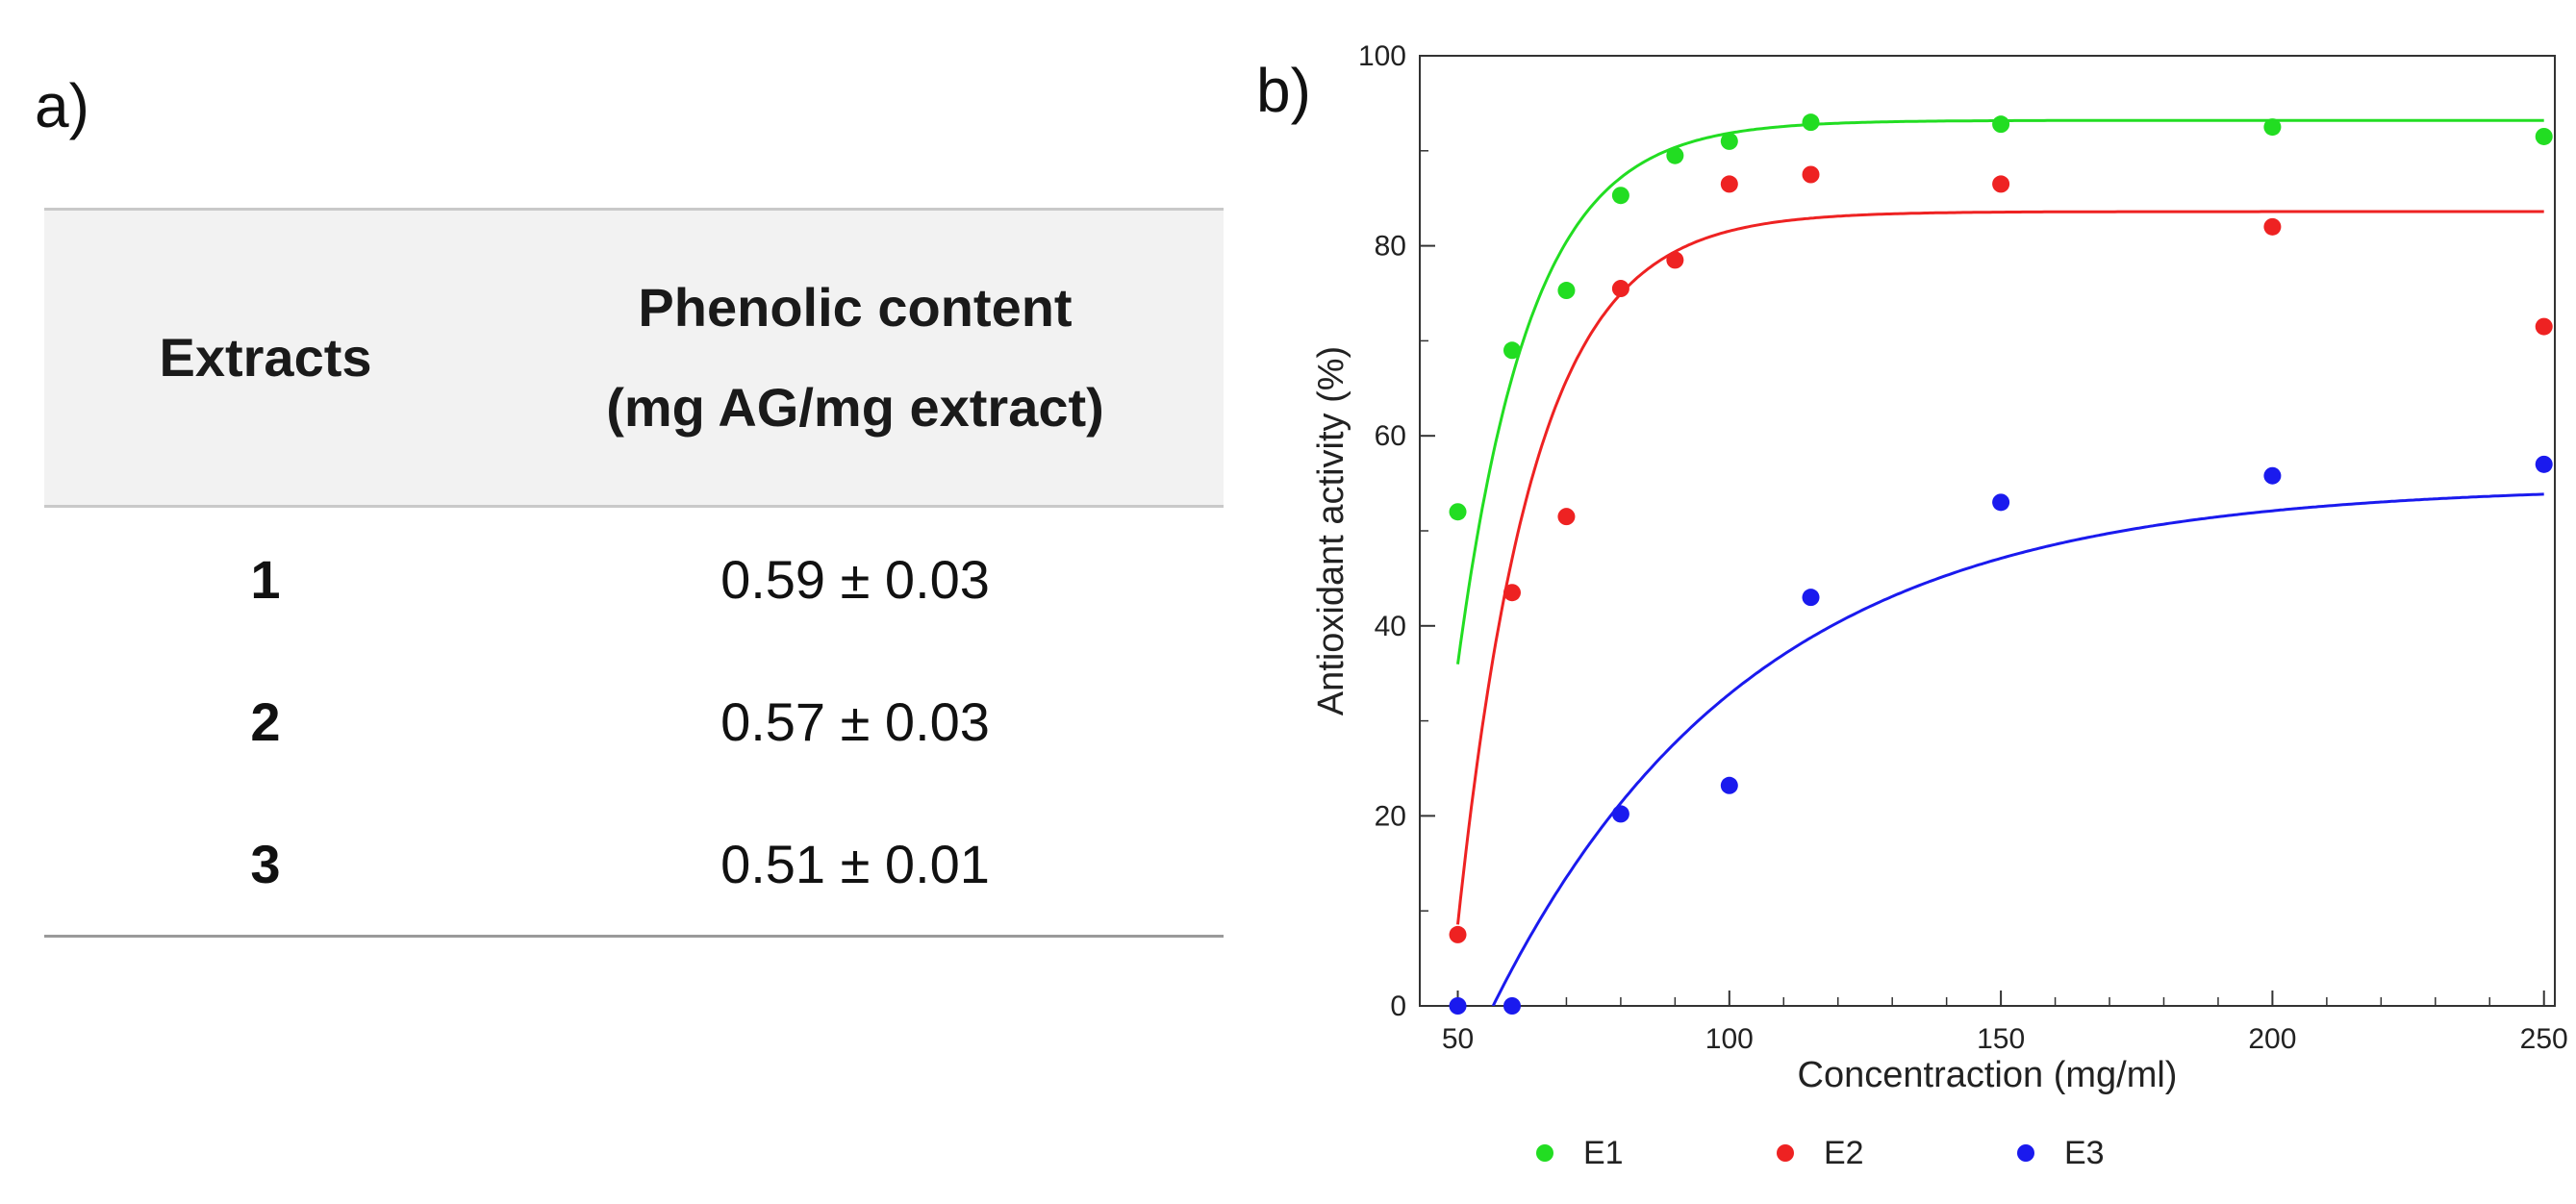  What do you see at coordinates (856, 358) in the screenshot?
I see `header-cell-phenolic-content: Phenolic content (mg AG/mg extract)` at bounding box center [856, 358].